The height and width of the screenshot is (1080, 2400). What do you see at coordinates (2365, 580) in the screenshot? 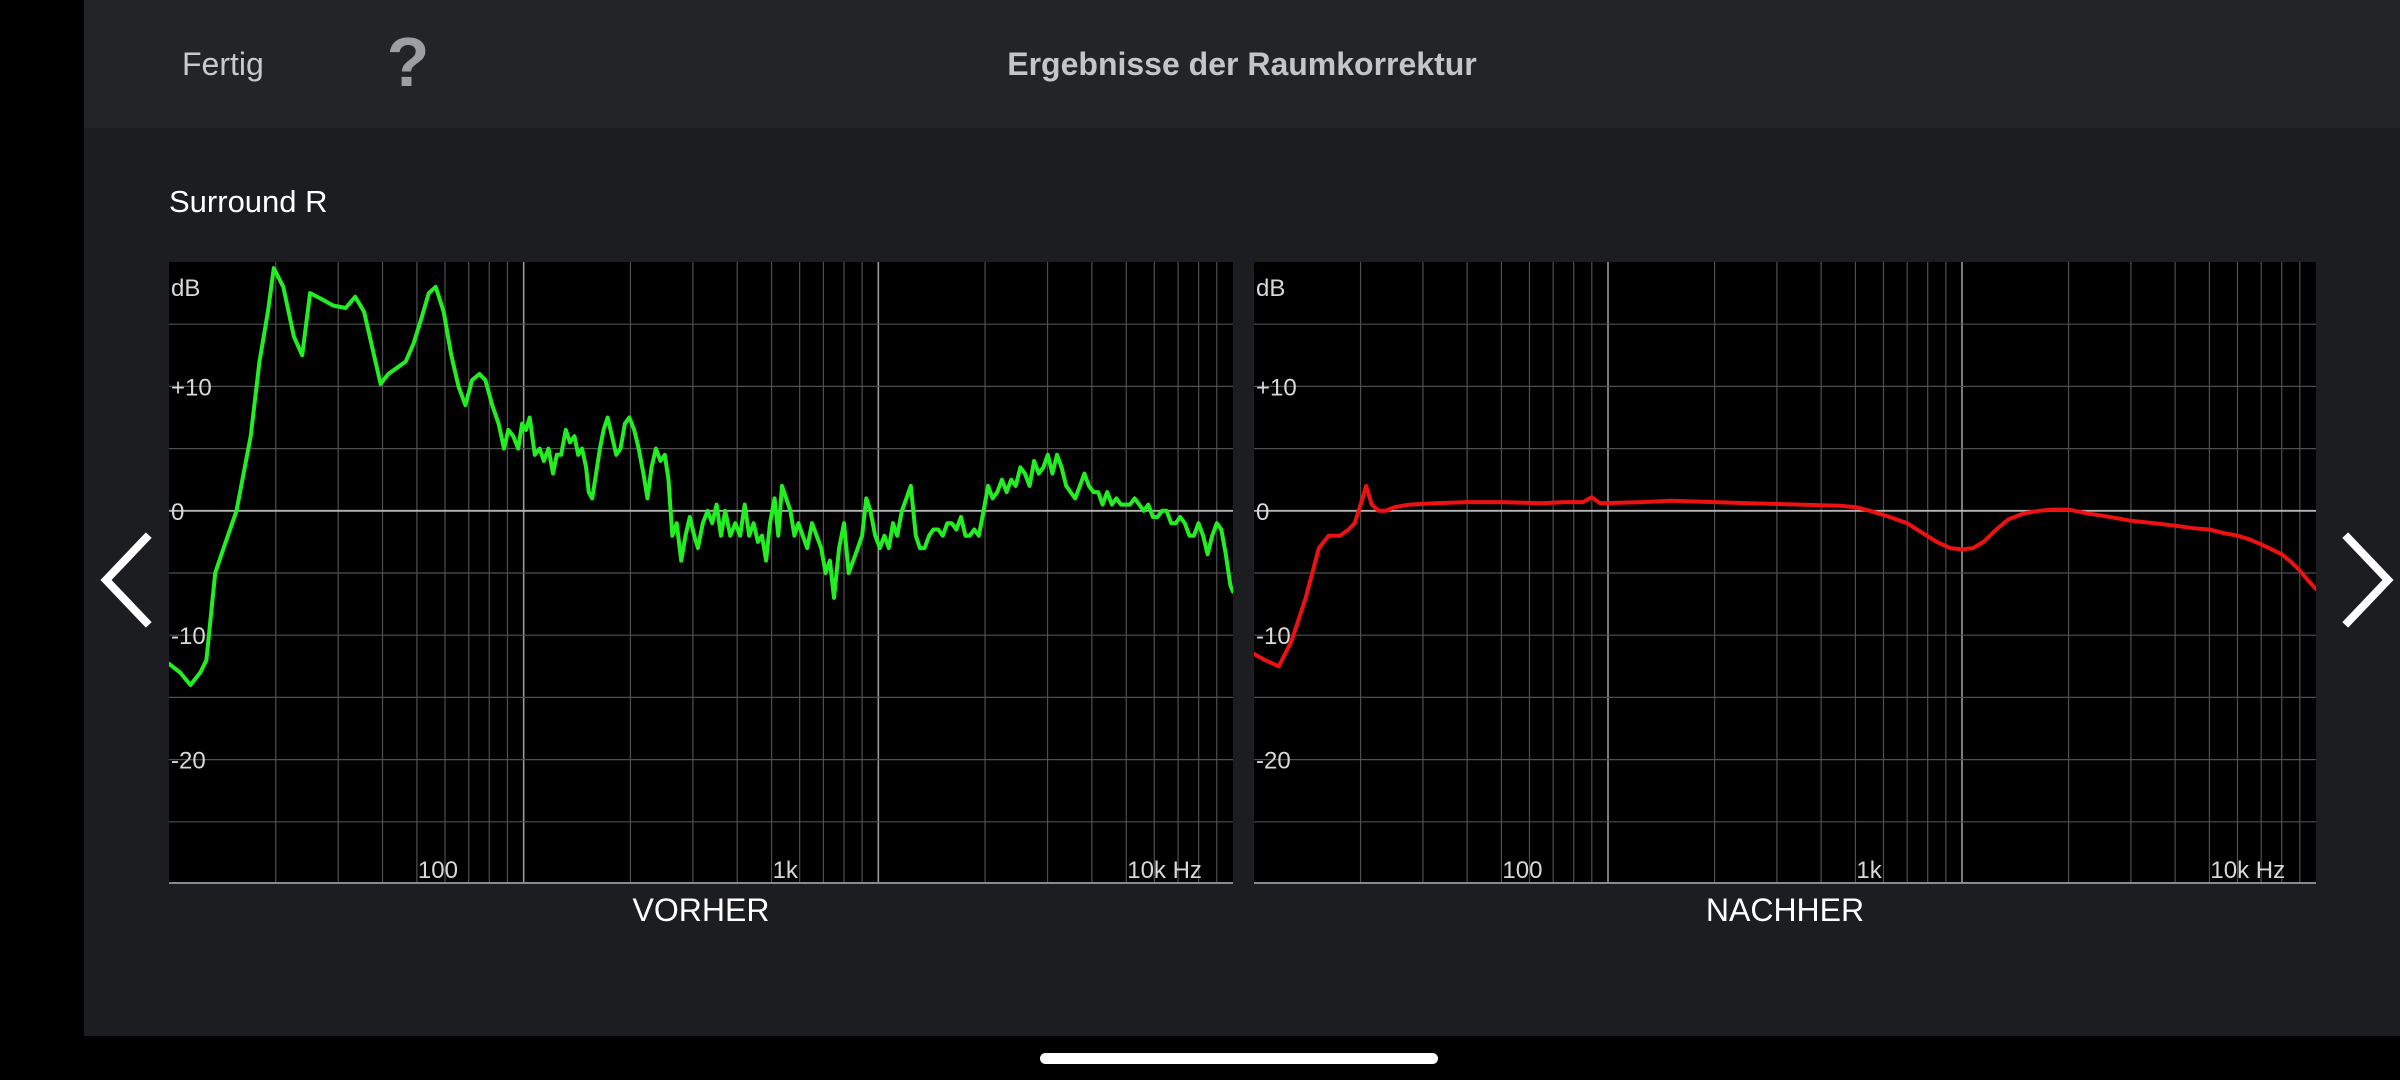
I see `chevron-right-icon` at bounding box center [2365, 580].